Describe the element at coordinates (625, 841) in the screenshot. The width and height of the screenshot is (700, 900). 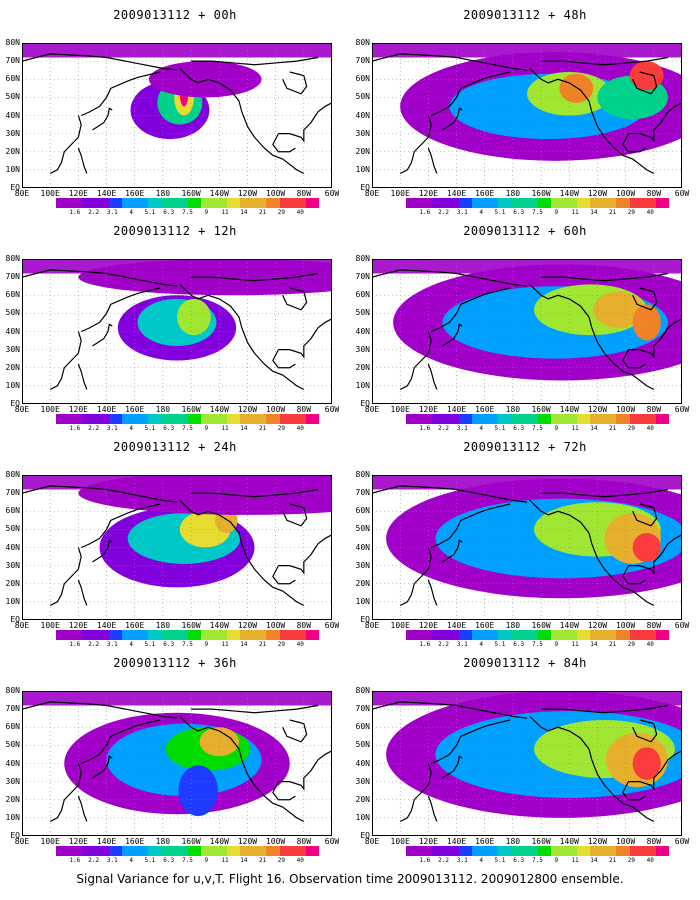
I see `x-tick-label: 100W` at that location.